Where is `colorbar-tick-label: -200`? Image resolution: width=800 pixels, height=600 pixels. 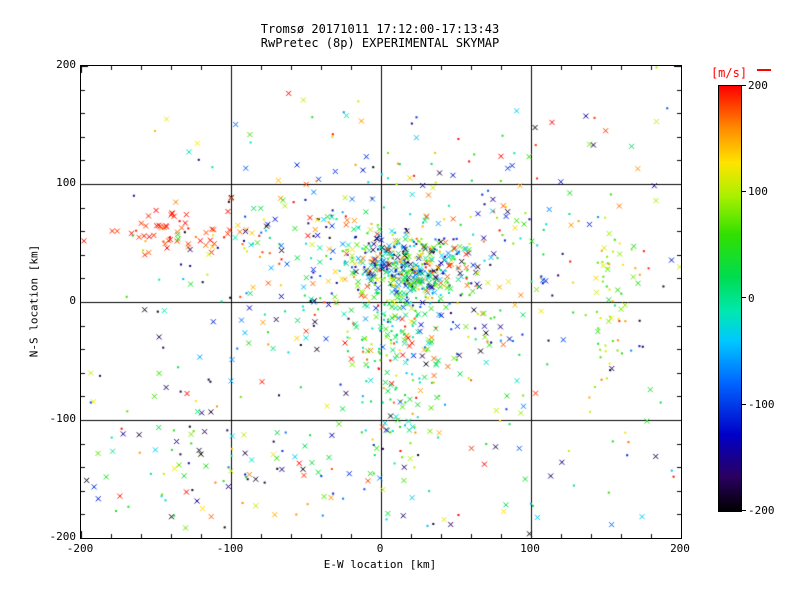 colorbar-tick-label: -200 is located at coordinates (761, 510).